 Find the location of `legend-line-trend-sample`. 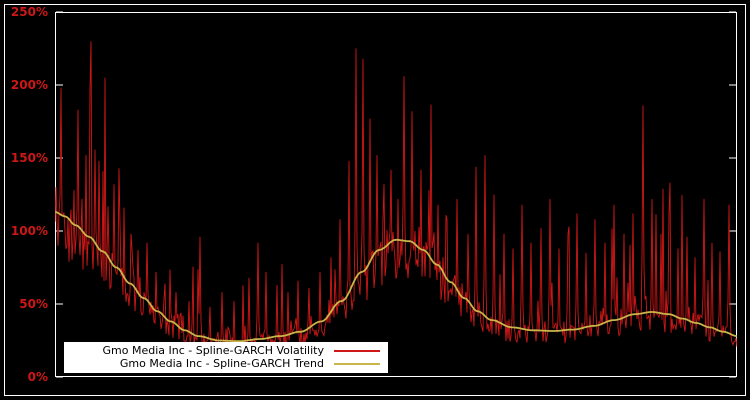

legend-line-trend-sample is located at coordinates (357, 363).